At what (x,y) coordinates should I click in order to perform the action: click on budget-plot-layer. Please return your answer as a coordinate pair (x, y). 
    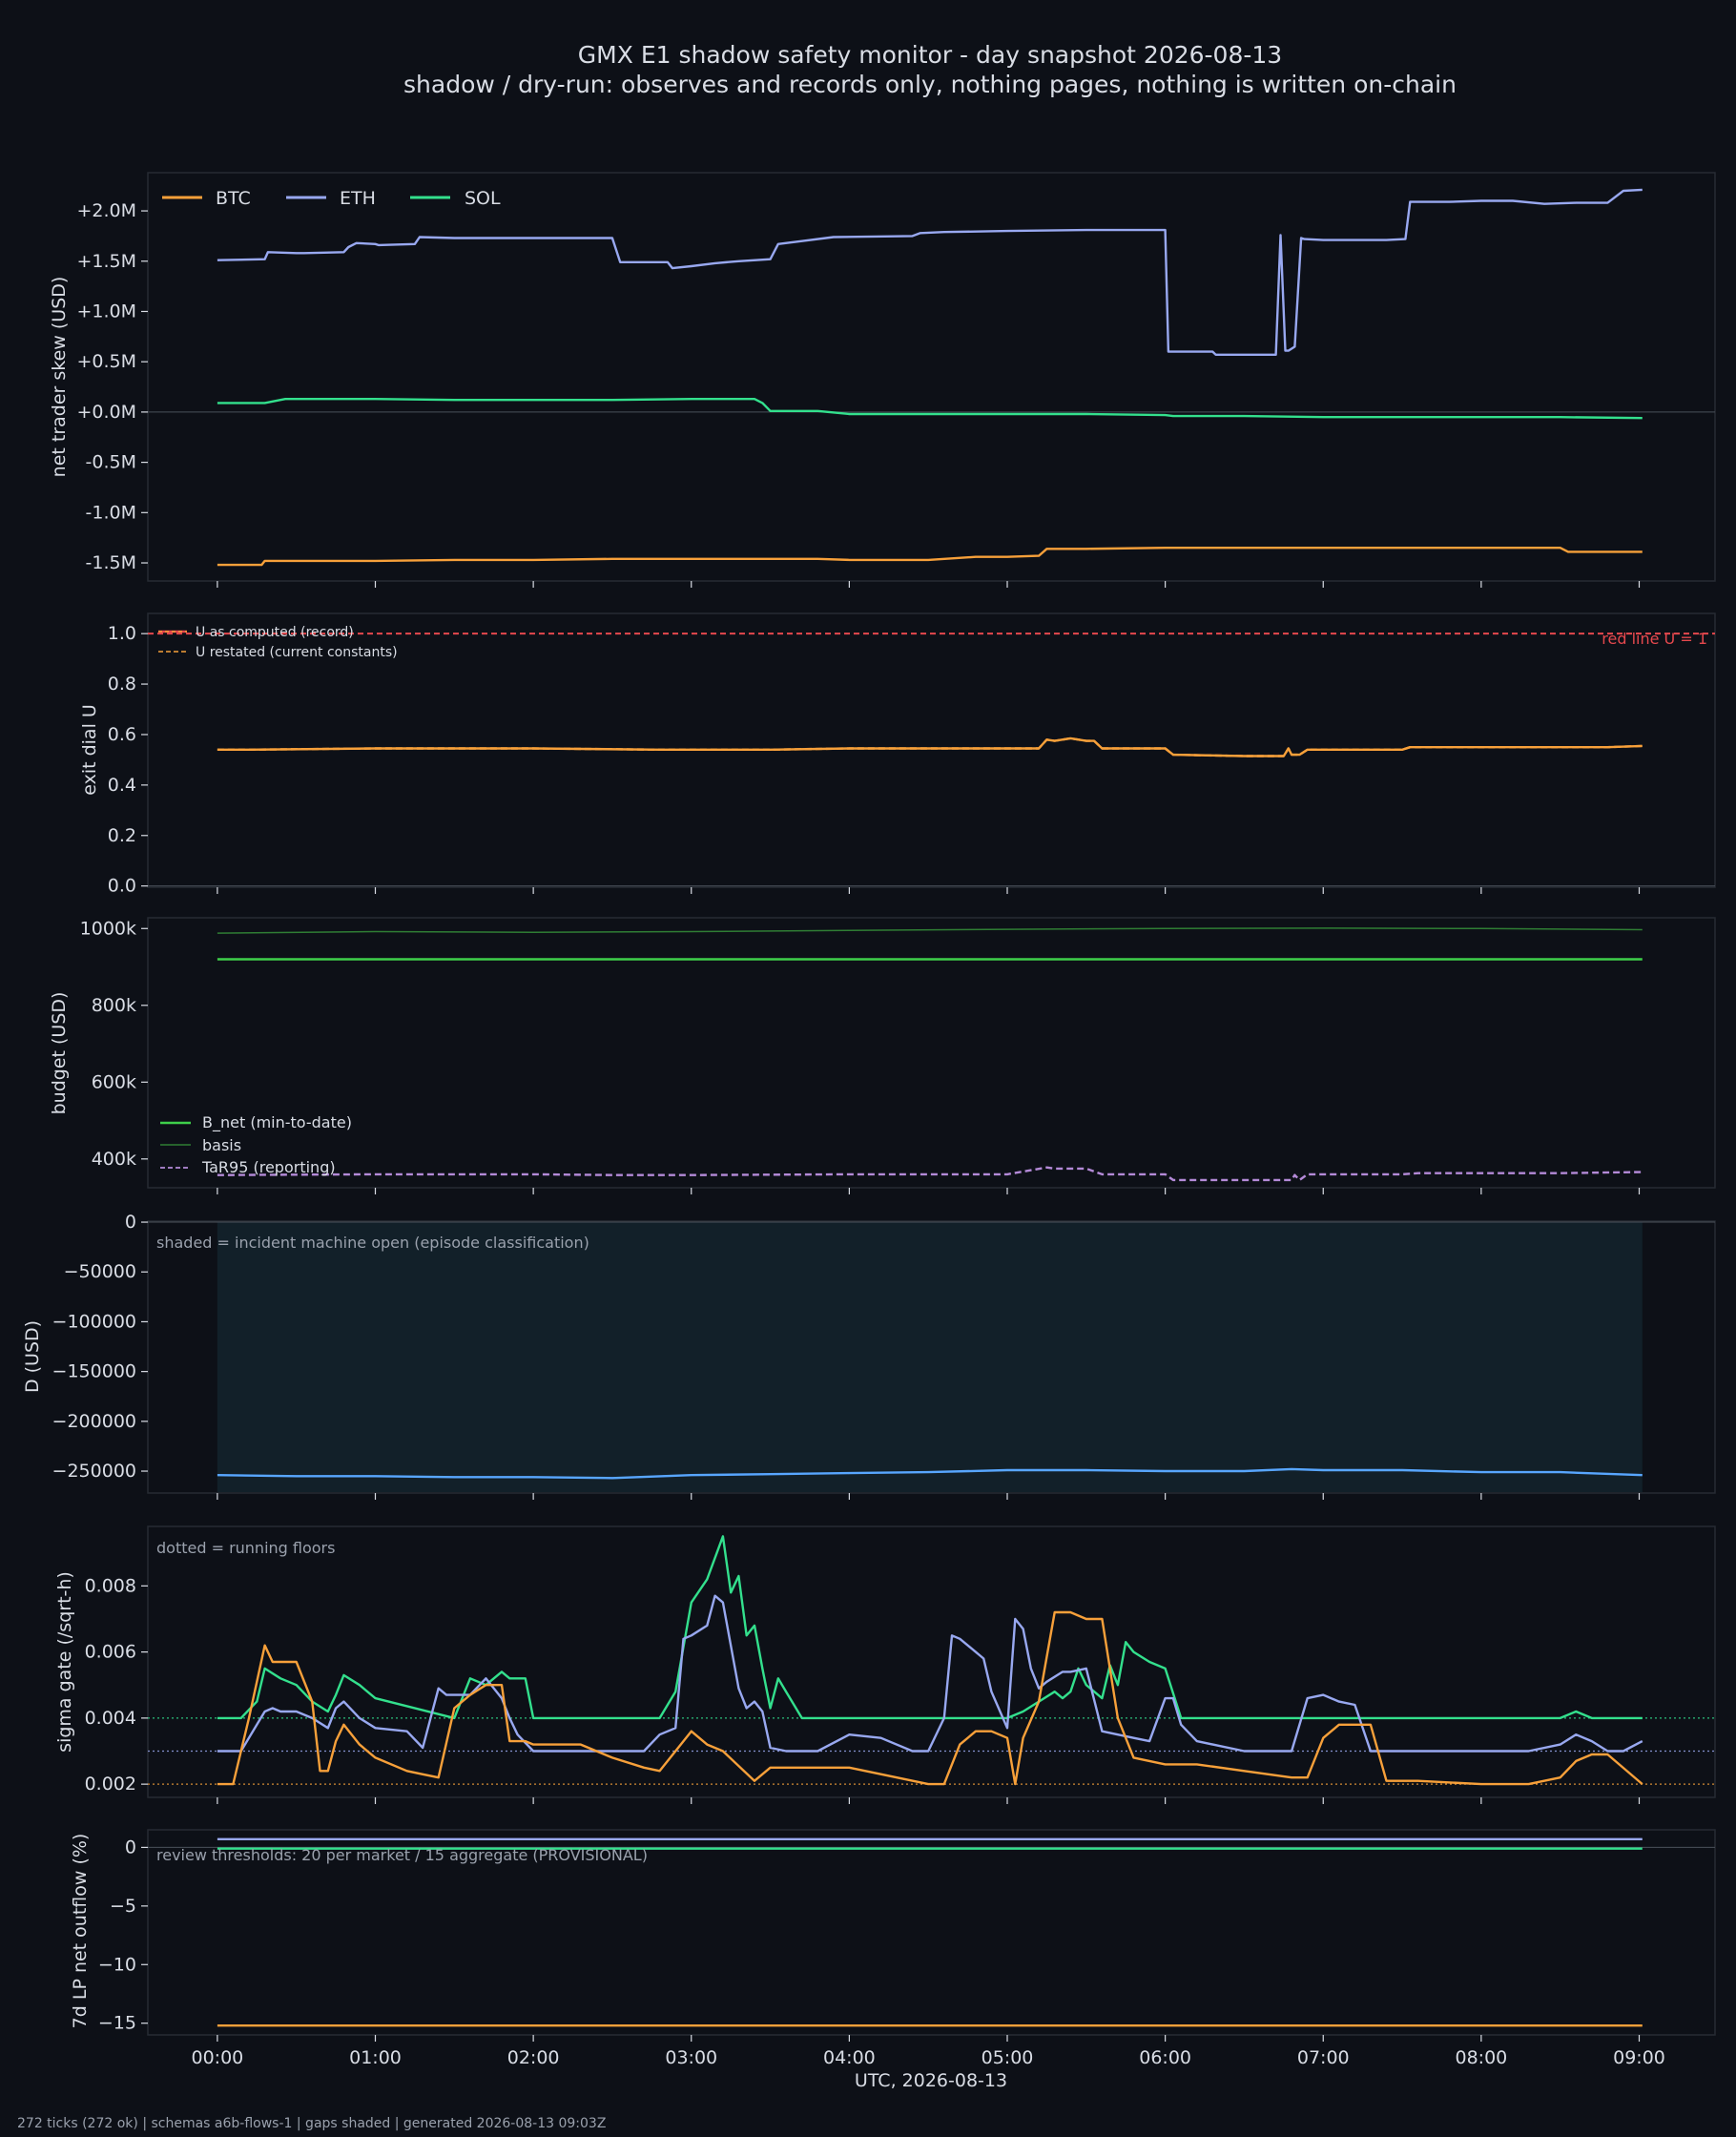
    Looking at the image, I should click on (930, 1054).